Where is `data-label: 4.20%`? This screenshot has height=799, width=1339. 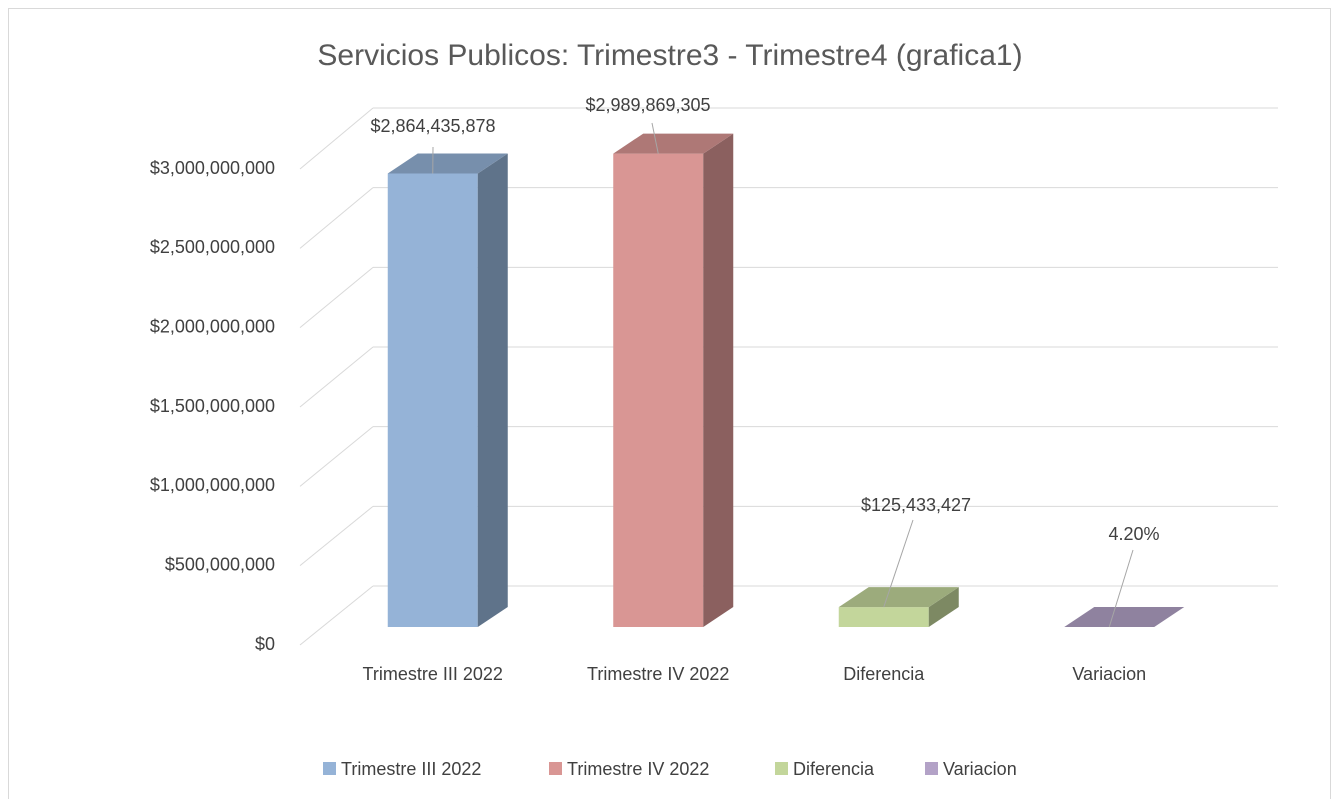
data-label: 4.20% is located at coordinates (1133, 534).